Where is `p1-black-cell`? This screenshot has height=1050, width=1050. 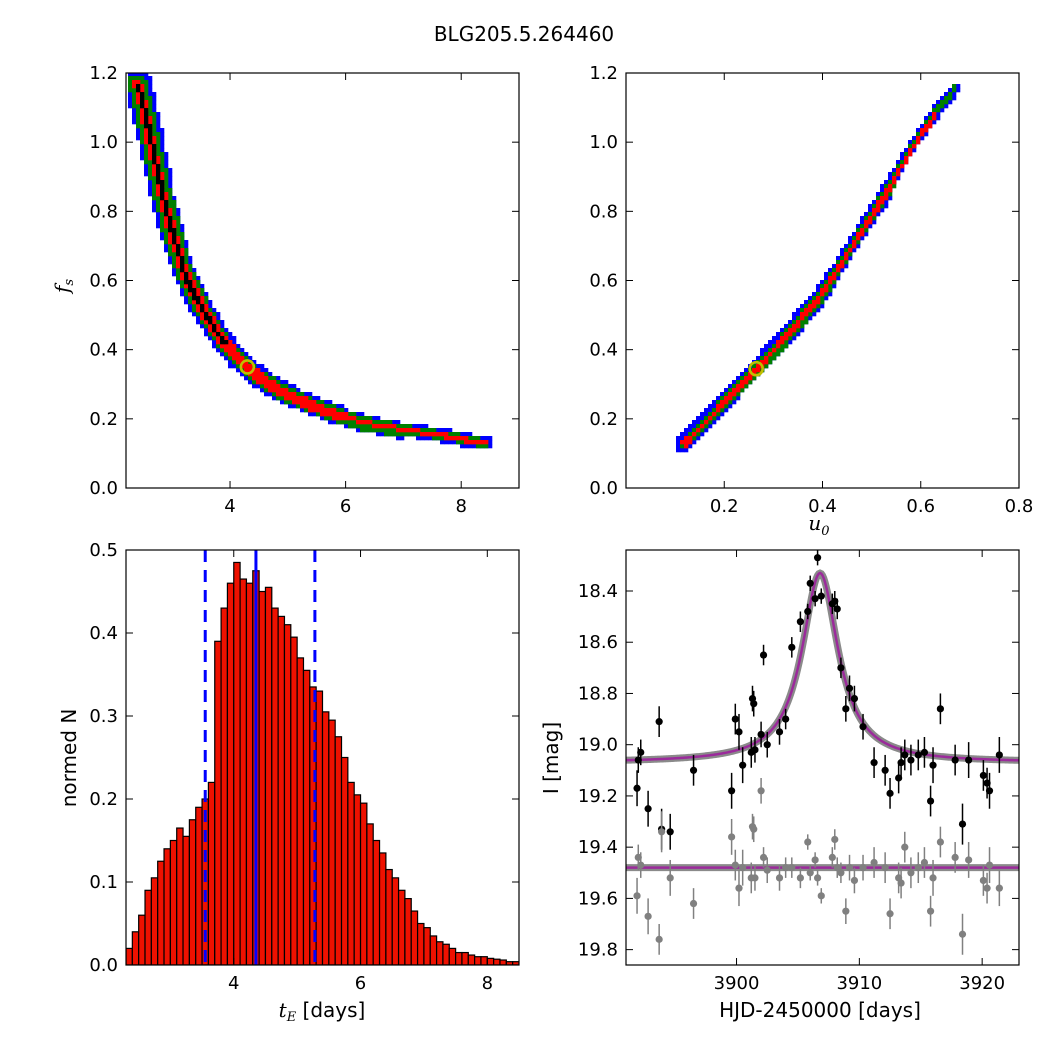 p1-black-cell is located at coordinates (150, 134).